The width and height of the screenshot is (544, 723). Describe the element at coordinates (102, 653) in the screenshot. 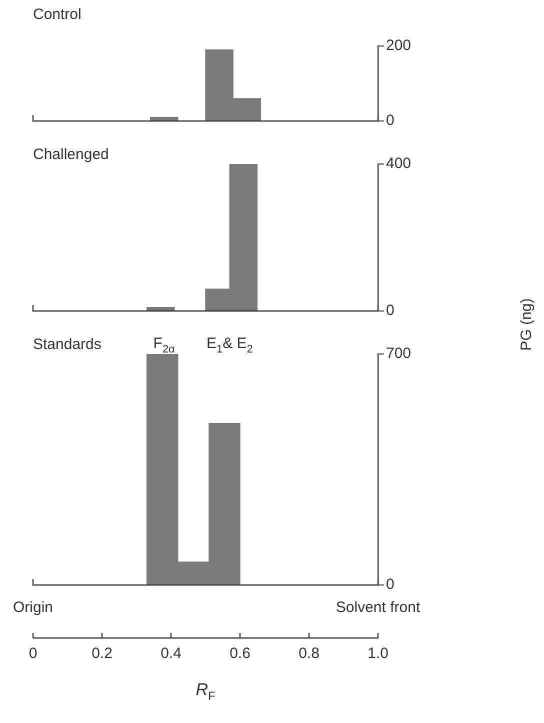

I see `x-tick-label: 0.2` at that location.